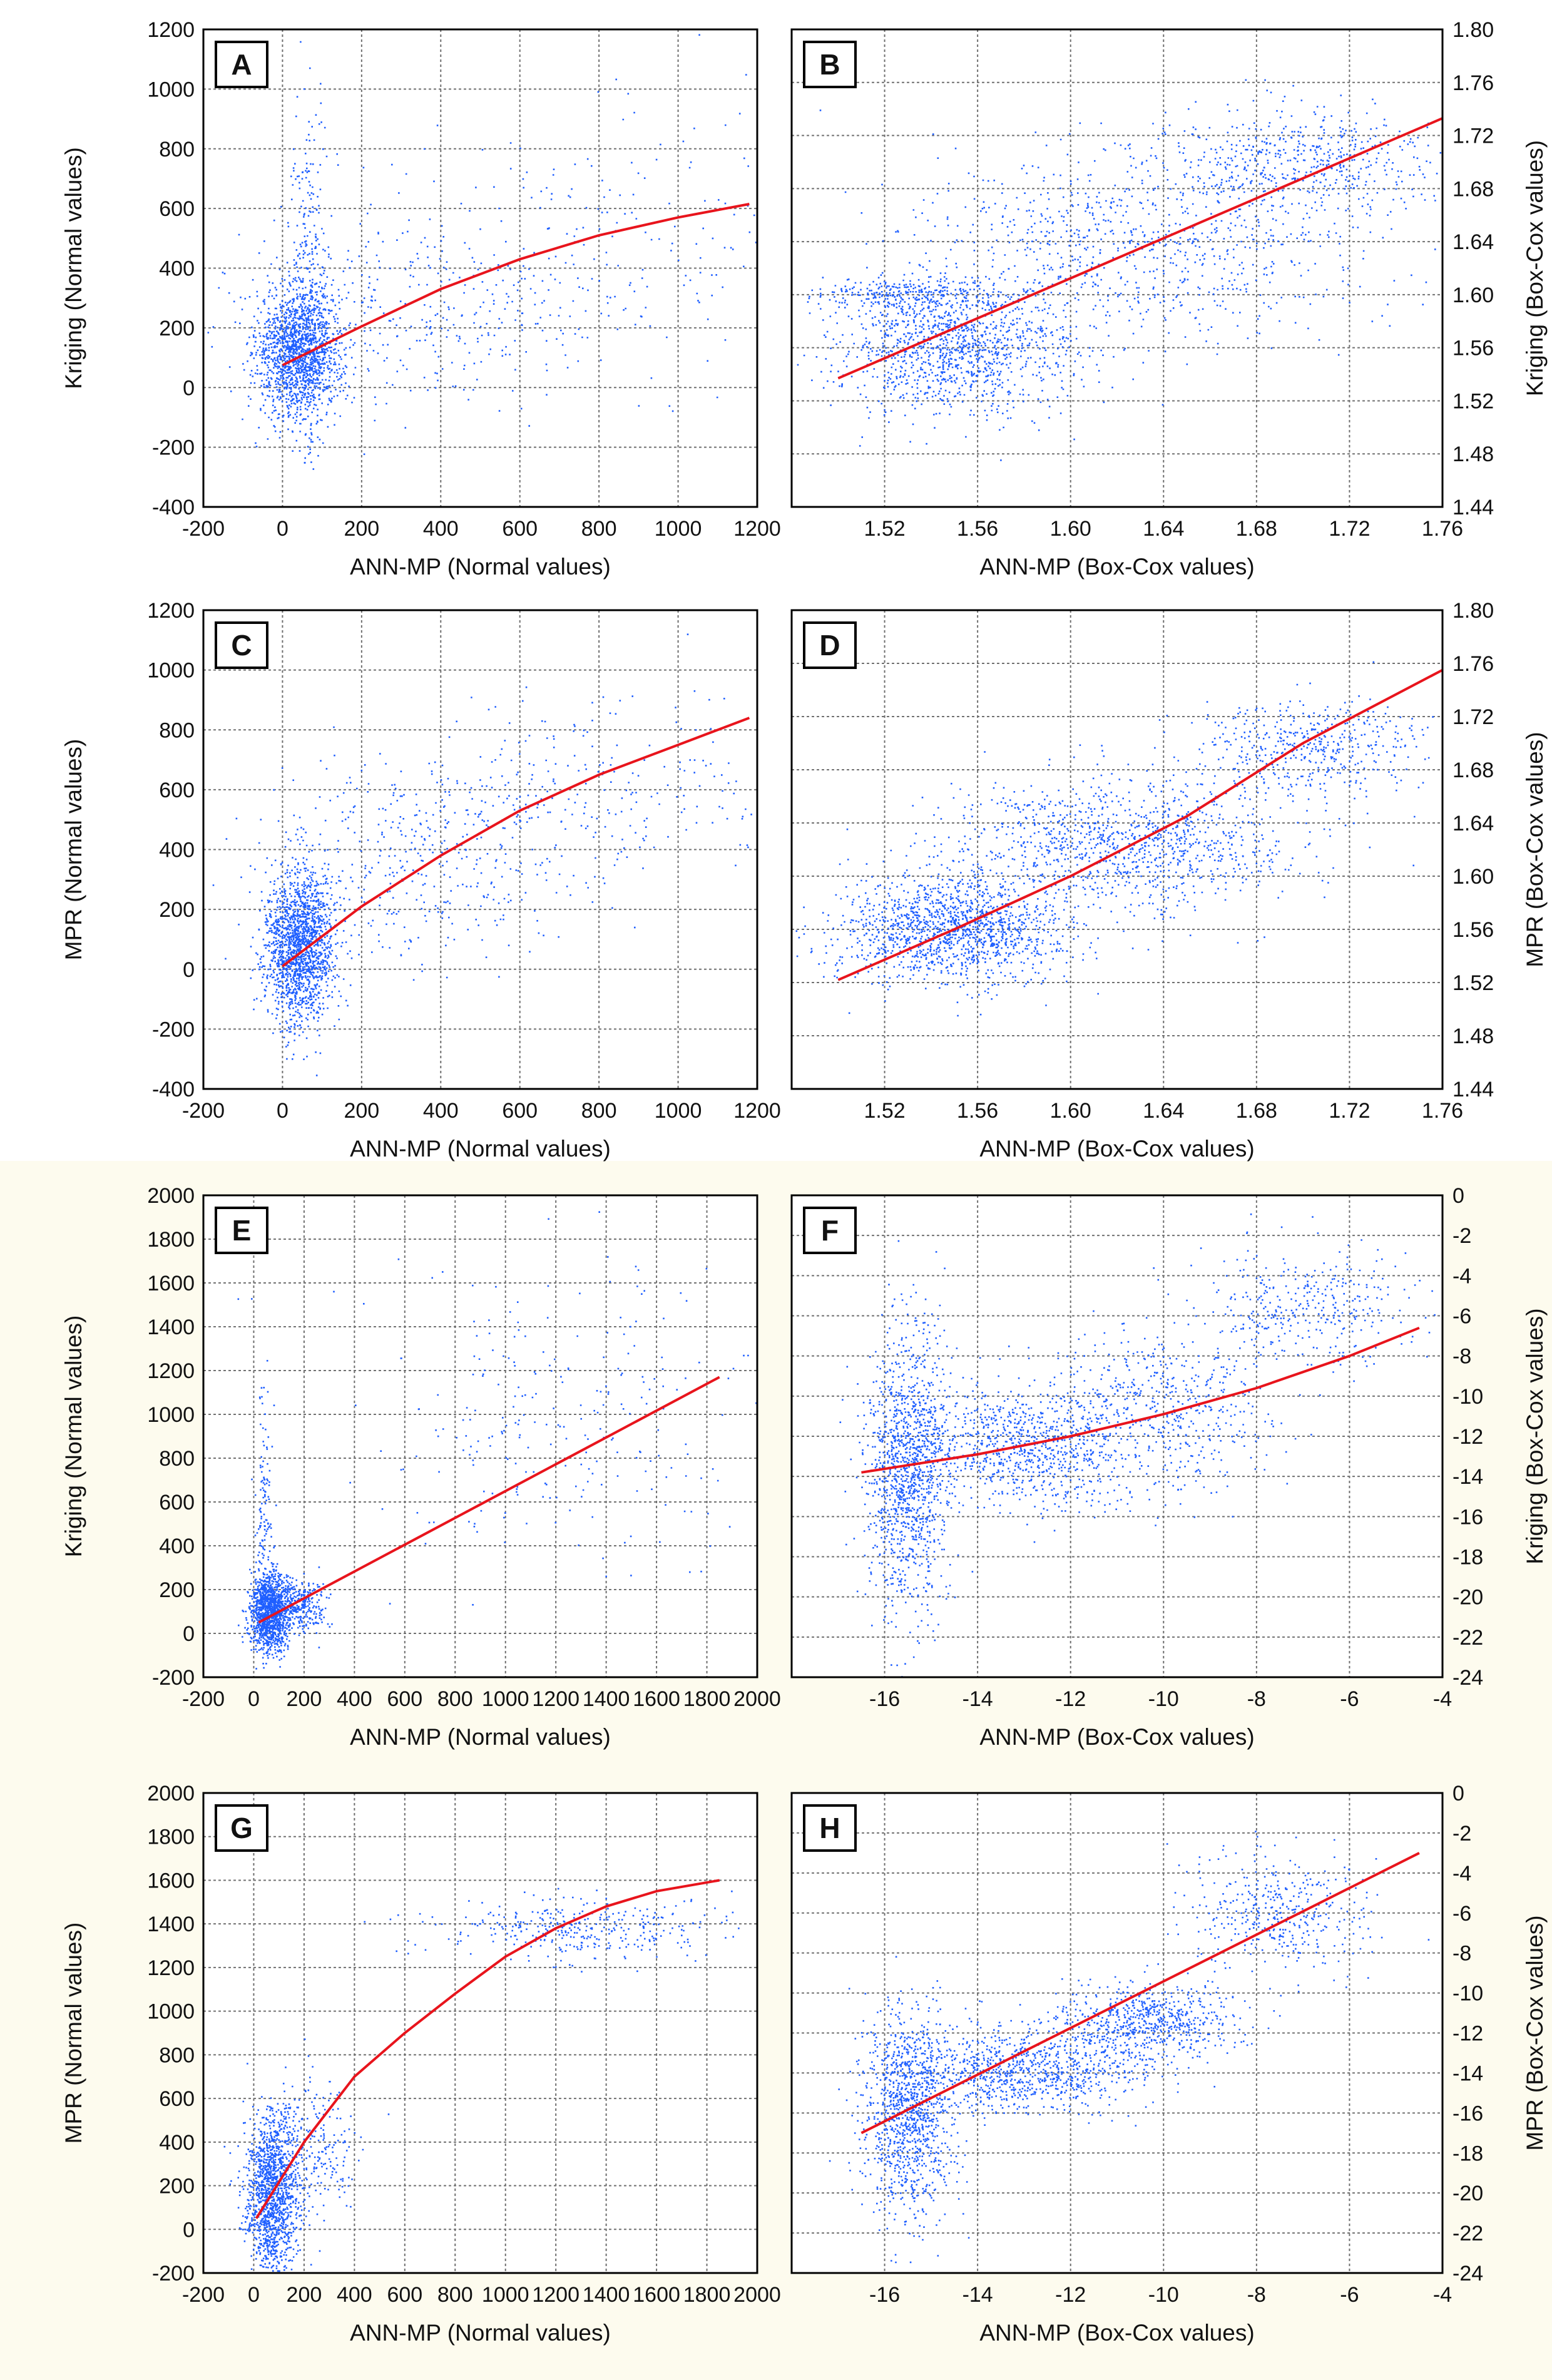 The image size is (1552, 2380). Describe the element at coordinates (657, 2295) in the screenshot. I see `x-tick-label: 1600` at that location.